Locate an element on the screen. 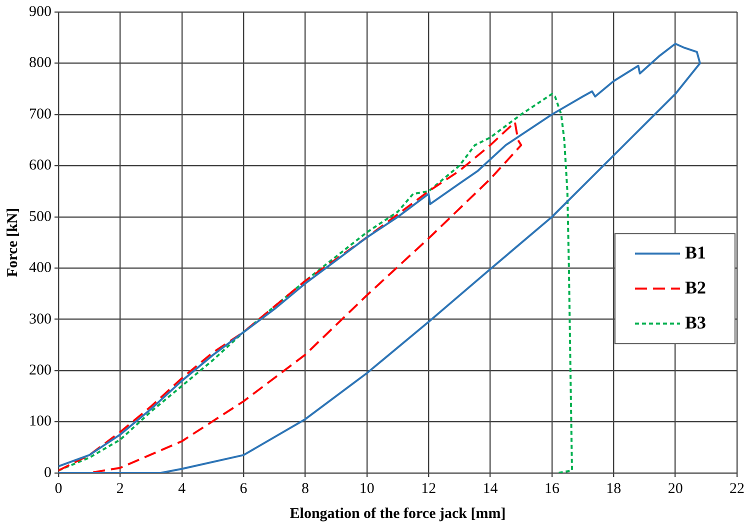 The width and height of the screenshot is (749, 527). x-tick-label: 20 is located at coordinates (675, 488).